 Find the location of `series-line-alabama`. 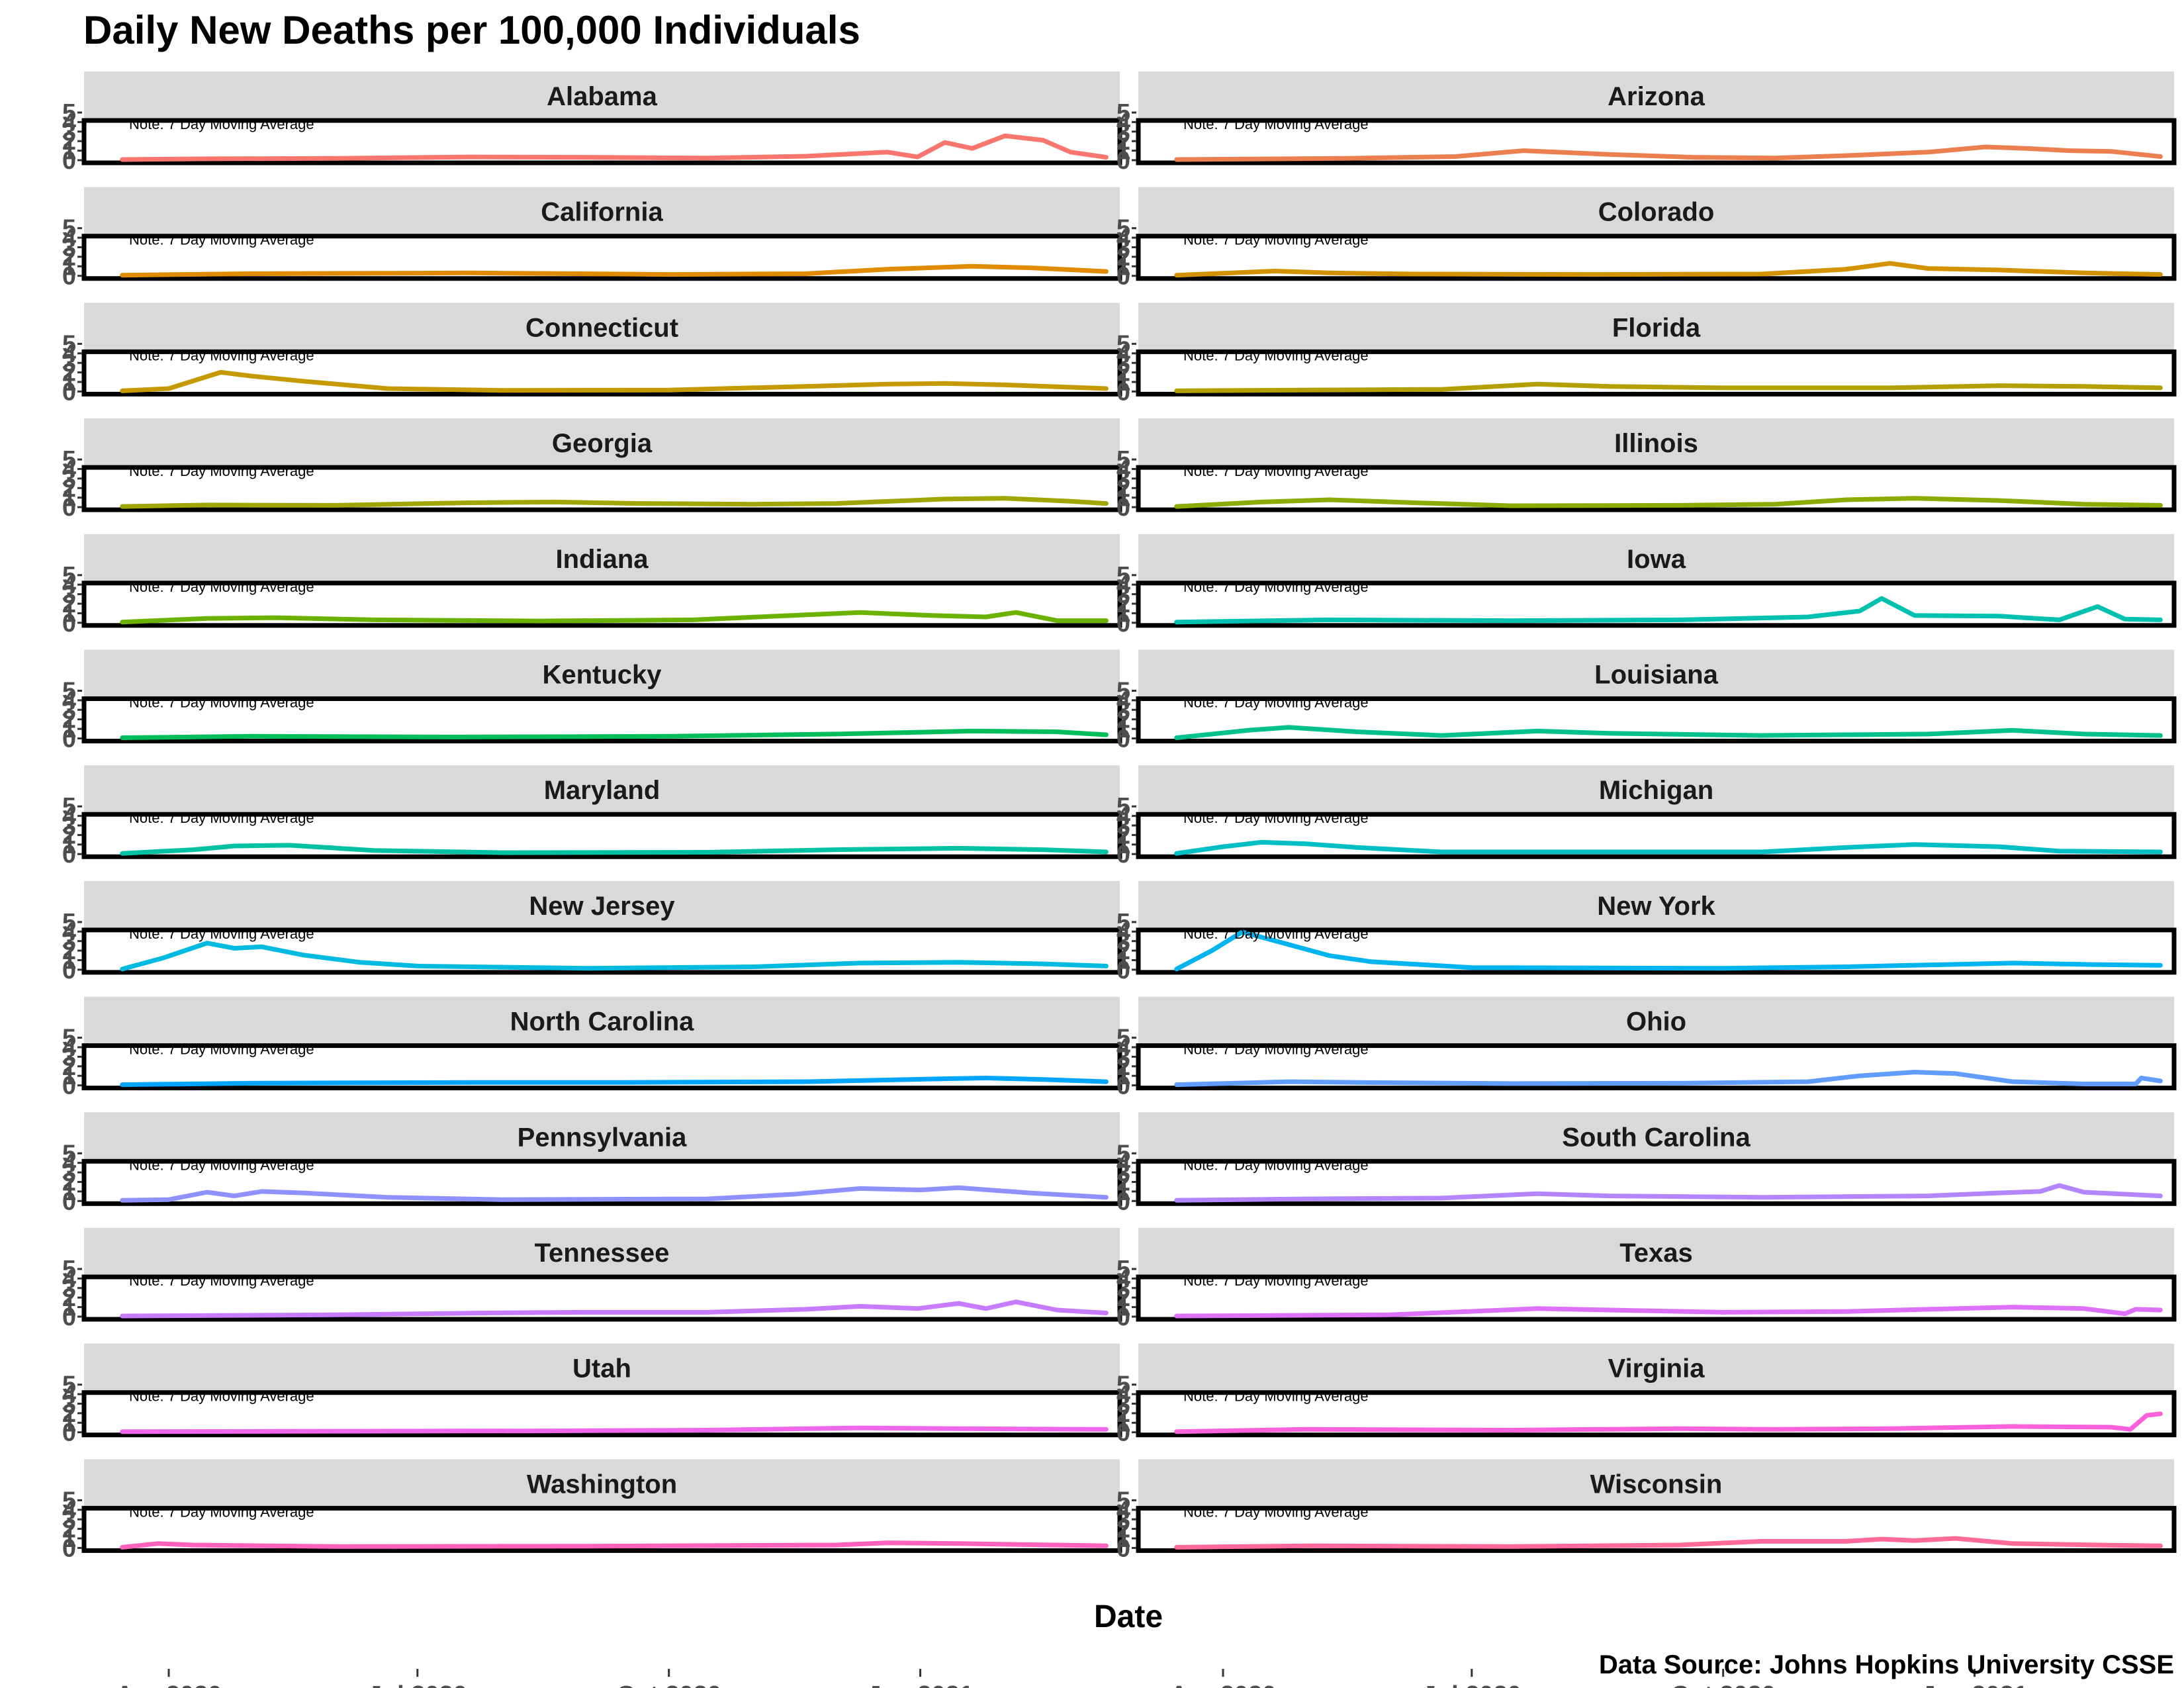

series-line-alabama is located at coordinates (614, 147).